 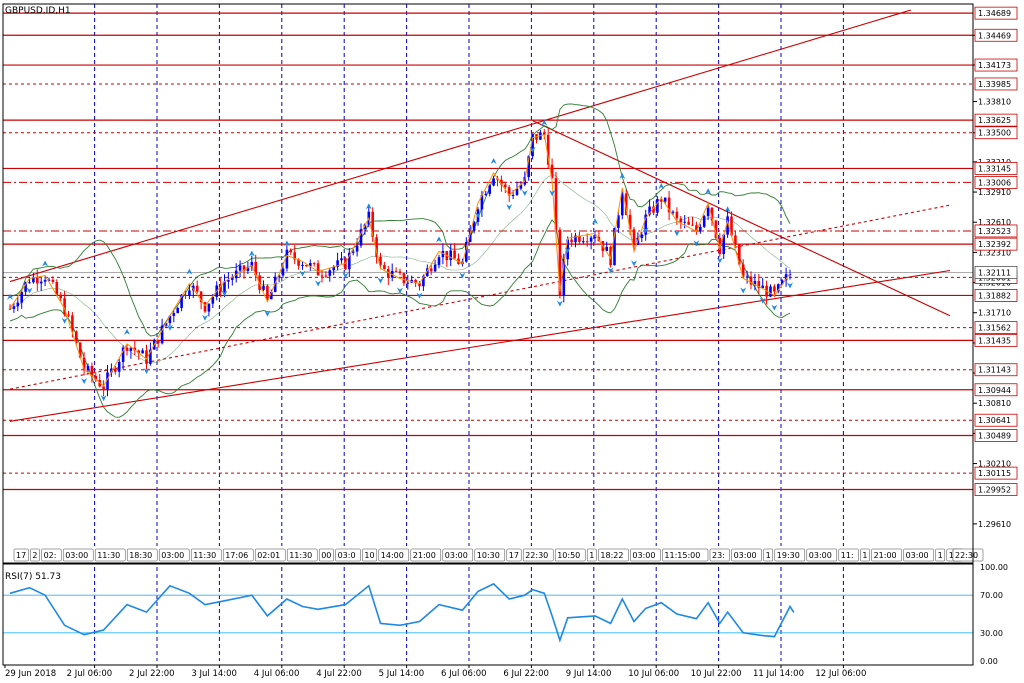 What do you see at coordinates (994, 252) in the screenshot?
I see `price-tick-label: 1.32310` at bounding box center [994, 252].